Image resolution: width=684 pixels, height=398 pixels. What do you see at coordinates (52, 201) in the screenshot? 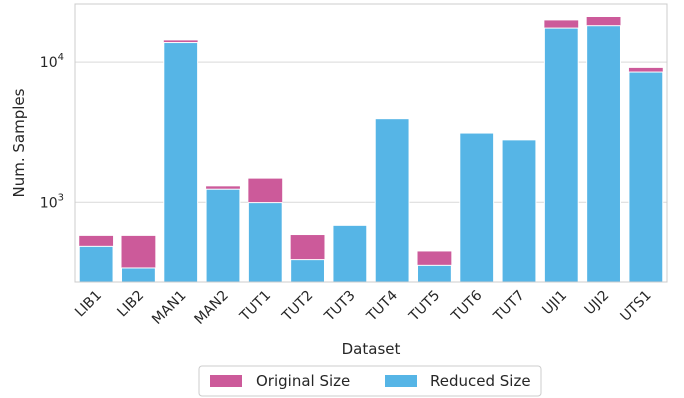
I see `y-tick-label-0: 10³` at bounding box center [52, 201].